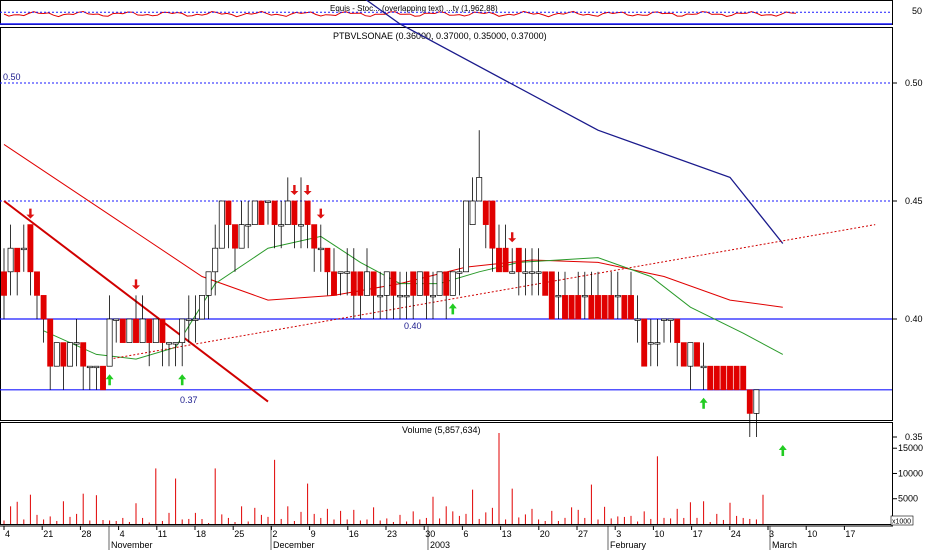 The image size is (930, 550). Describe the element at coordinates (313, 534) in the screenshot. I see `x-tick-label: 9` at that location.